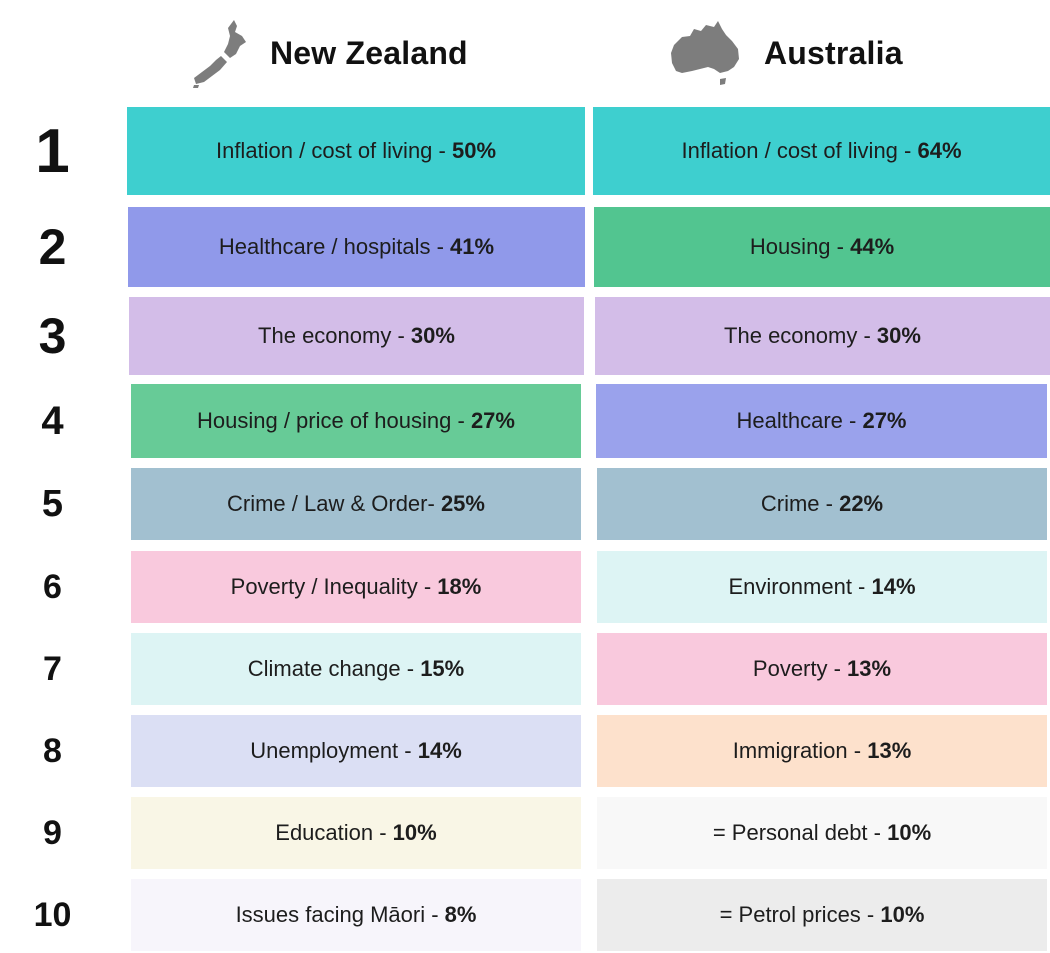  I want to click on nz-issue-cell-label: Healthcare / hospitals -, so click(334, 246).